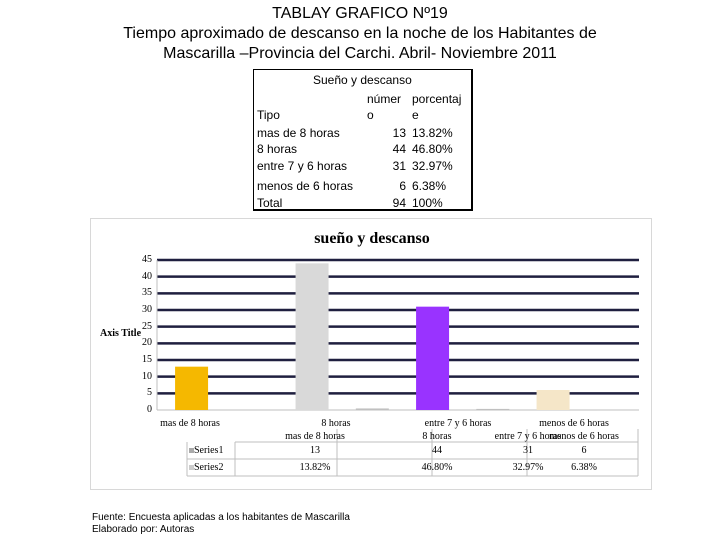 The height and width of the screenshot is (540, 720). I want to click on col-header-pct-a: porcentaj, so click(437, 99).